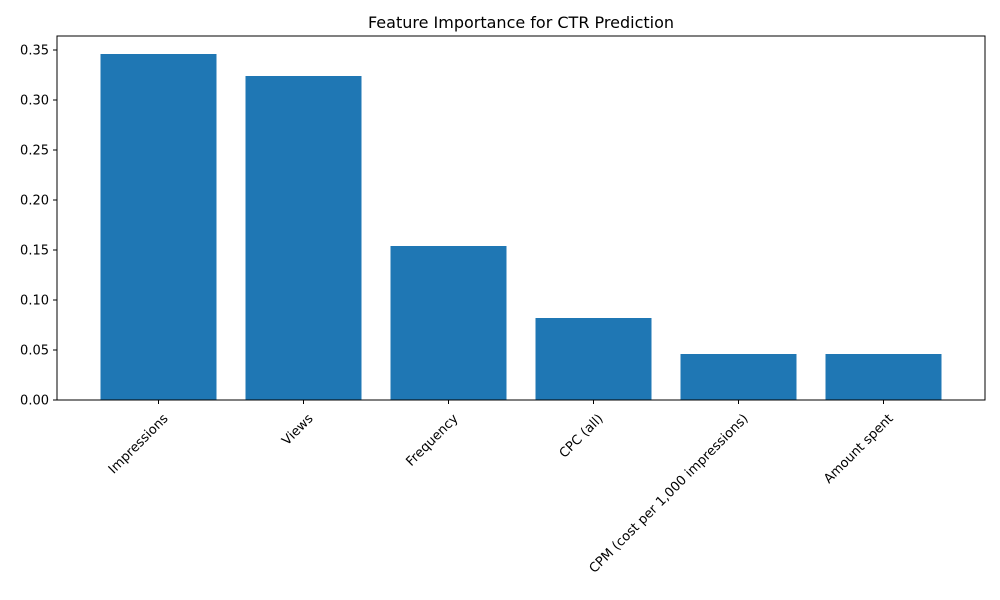  I want to click on x-tick-label-5: Amount spent, so click(858, 448).